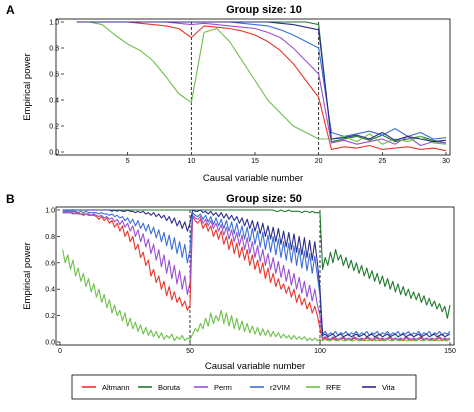 The image size is (474, 412). What do you see at coordinates (10, 10) in the screenshot?
I see `panel-a-label: A` at bounding box center [10, 10].